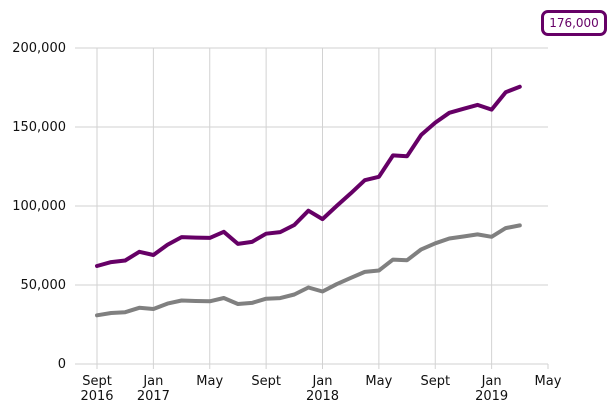  What do you see at coordinates (44, 285) in the screenshot?
I see `y-tick-label: 50,000` at bounding box center [44, 285].